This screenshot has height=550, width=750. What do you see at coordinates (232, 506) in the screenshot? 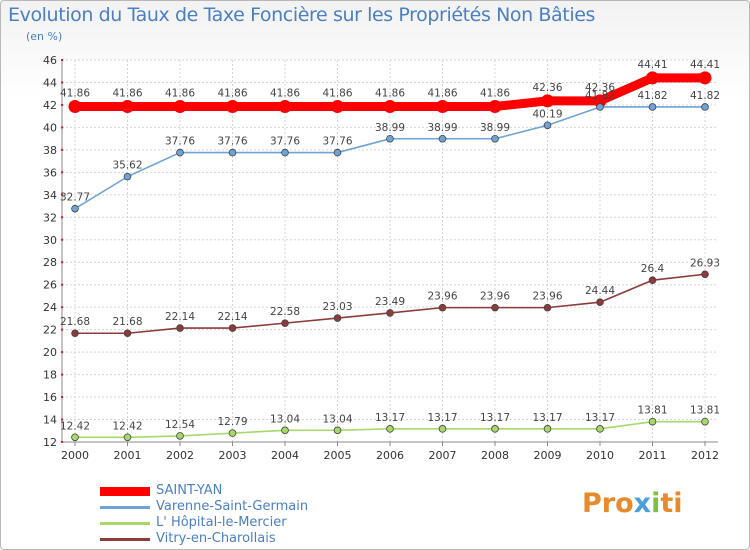
I see `legend-label: Varenne-Saint-Germain` at bounding box center [232, 506].